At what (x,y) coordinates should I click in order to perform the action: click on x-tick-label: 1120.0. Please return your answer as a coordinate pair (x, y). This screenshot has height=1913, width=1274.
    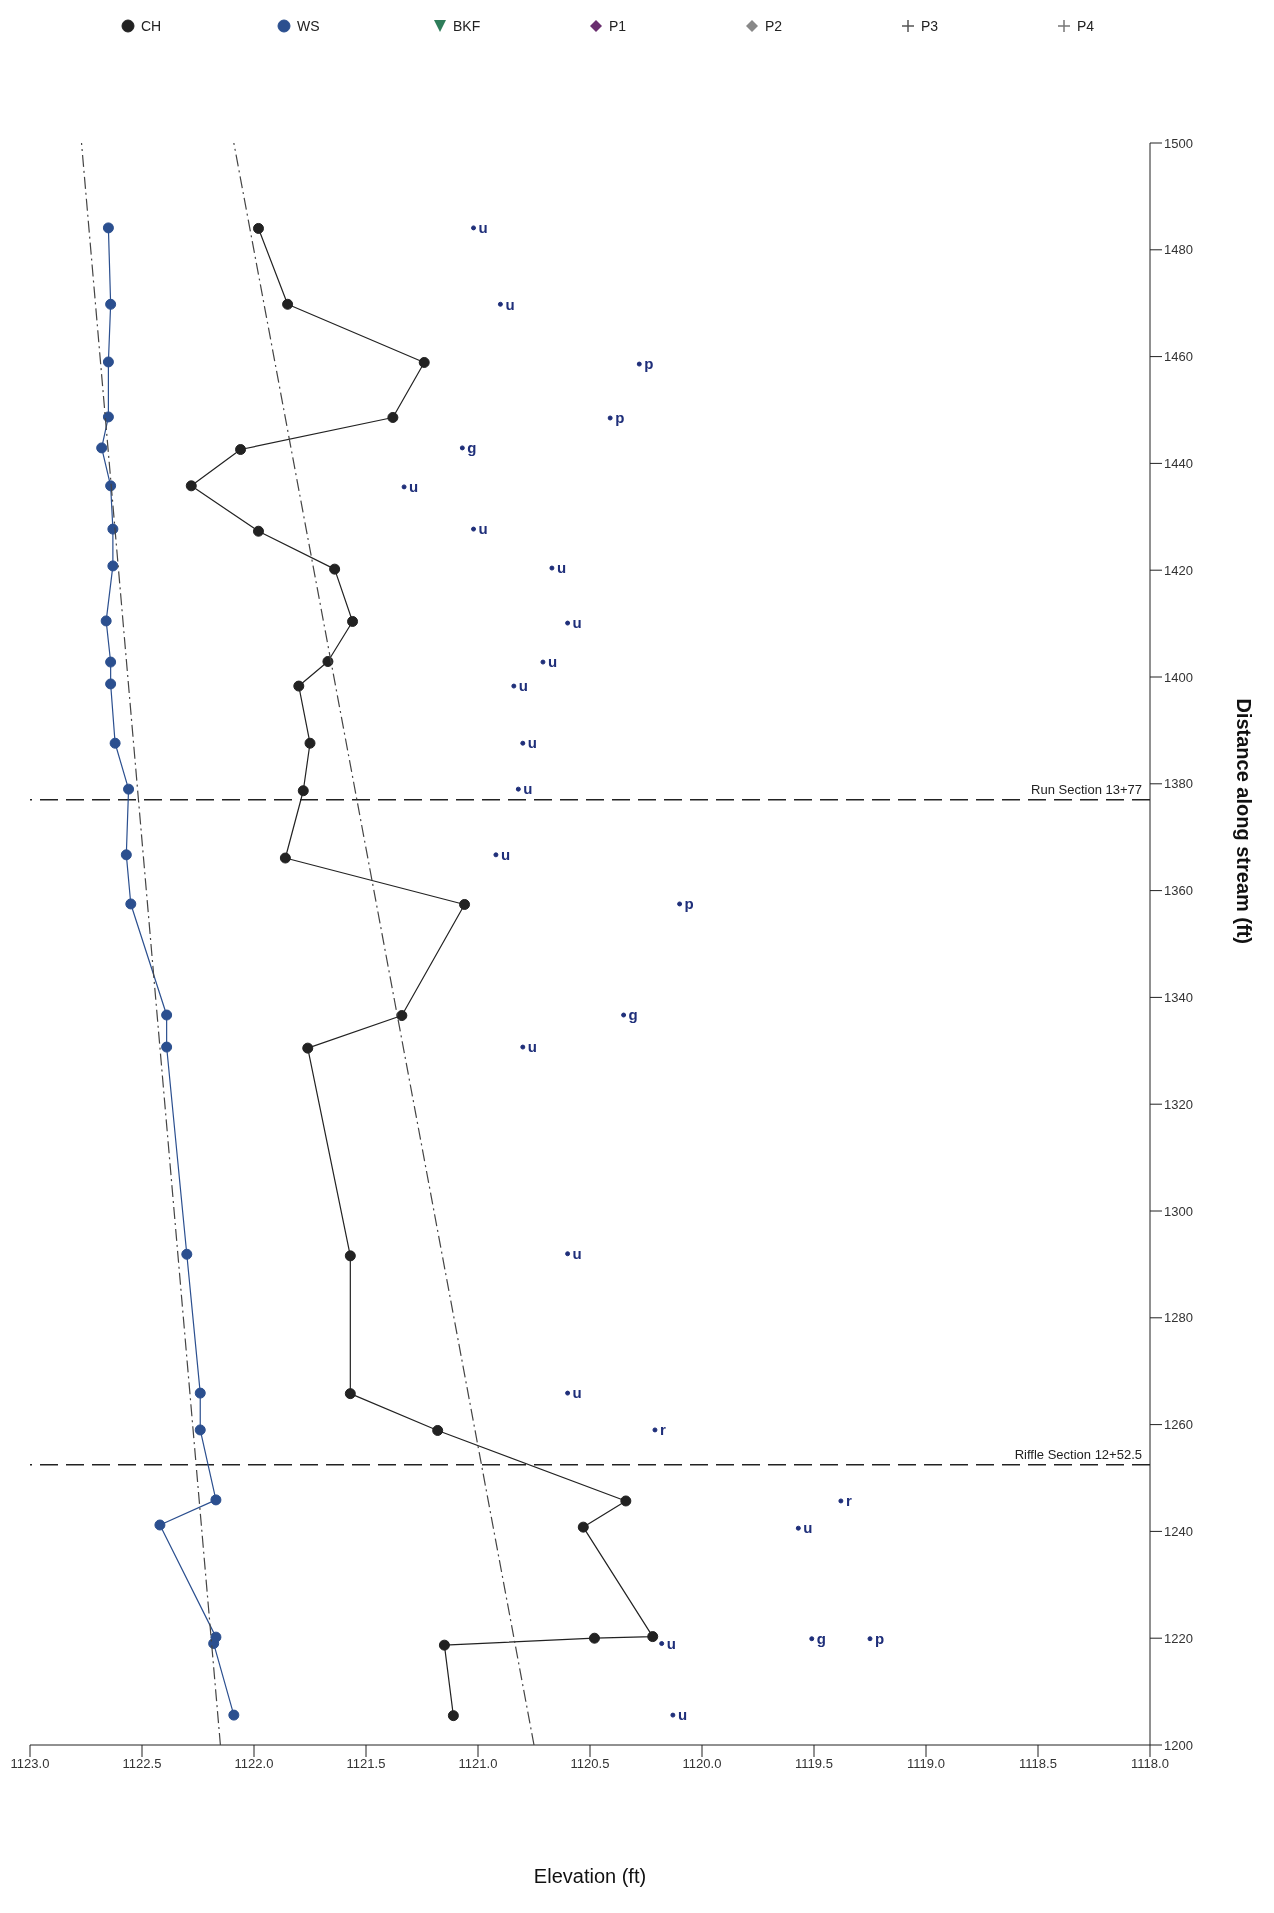
    Looking at the image, I should click on (702, 1764).